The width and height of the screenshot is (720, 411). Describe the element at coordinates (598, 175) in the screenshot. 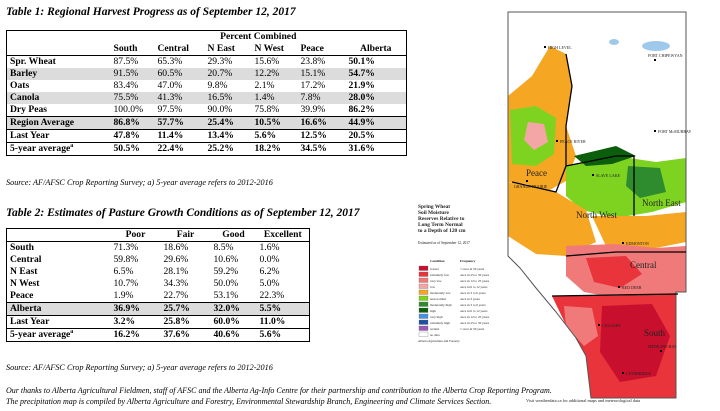

I see `region-boundaries` at that location.